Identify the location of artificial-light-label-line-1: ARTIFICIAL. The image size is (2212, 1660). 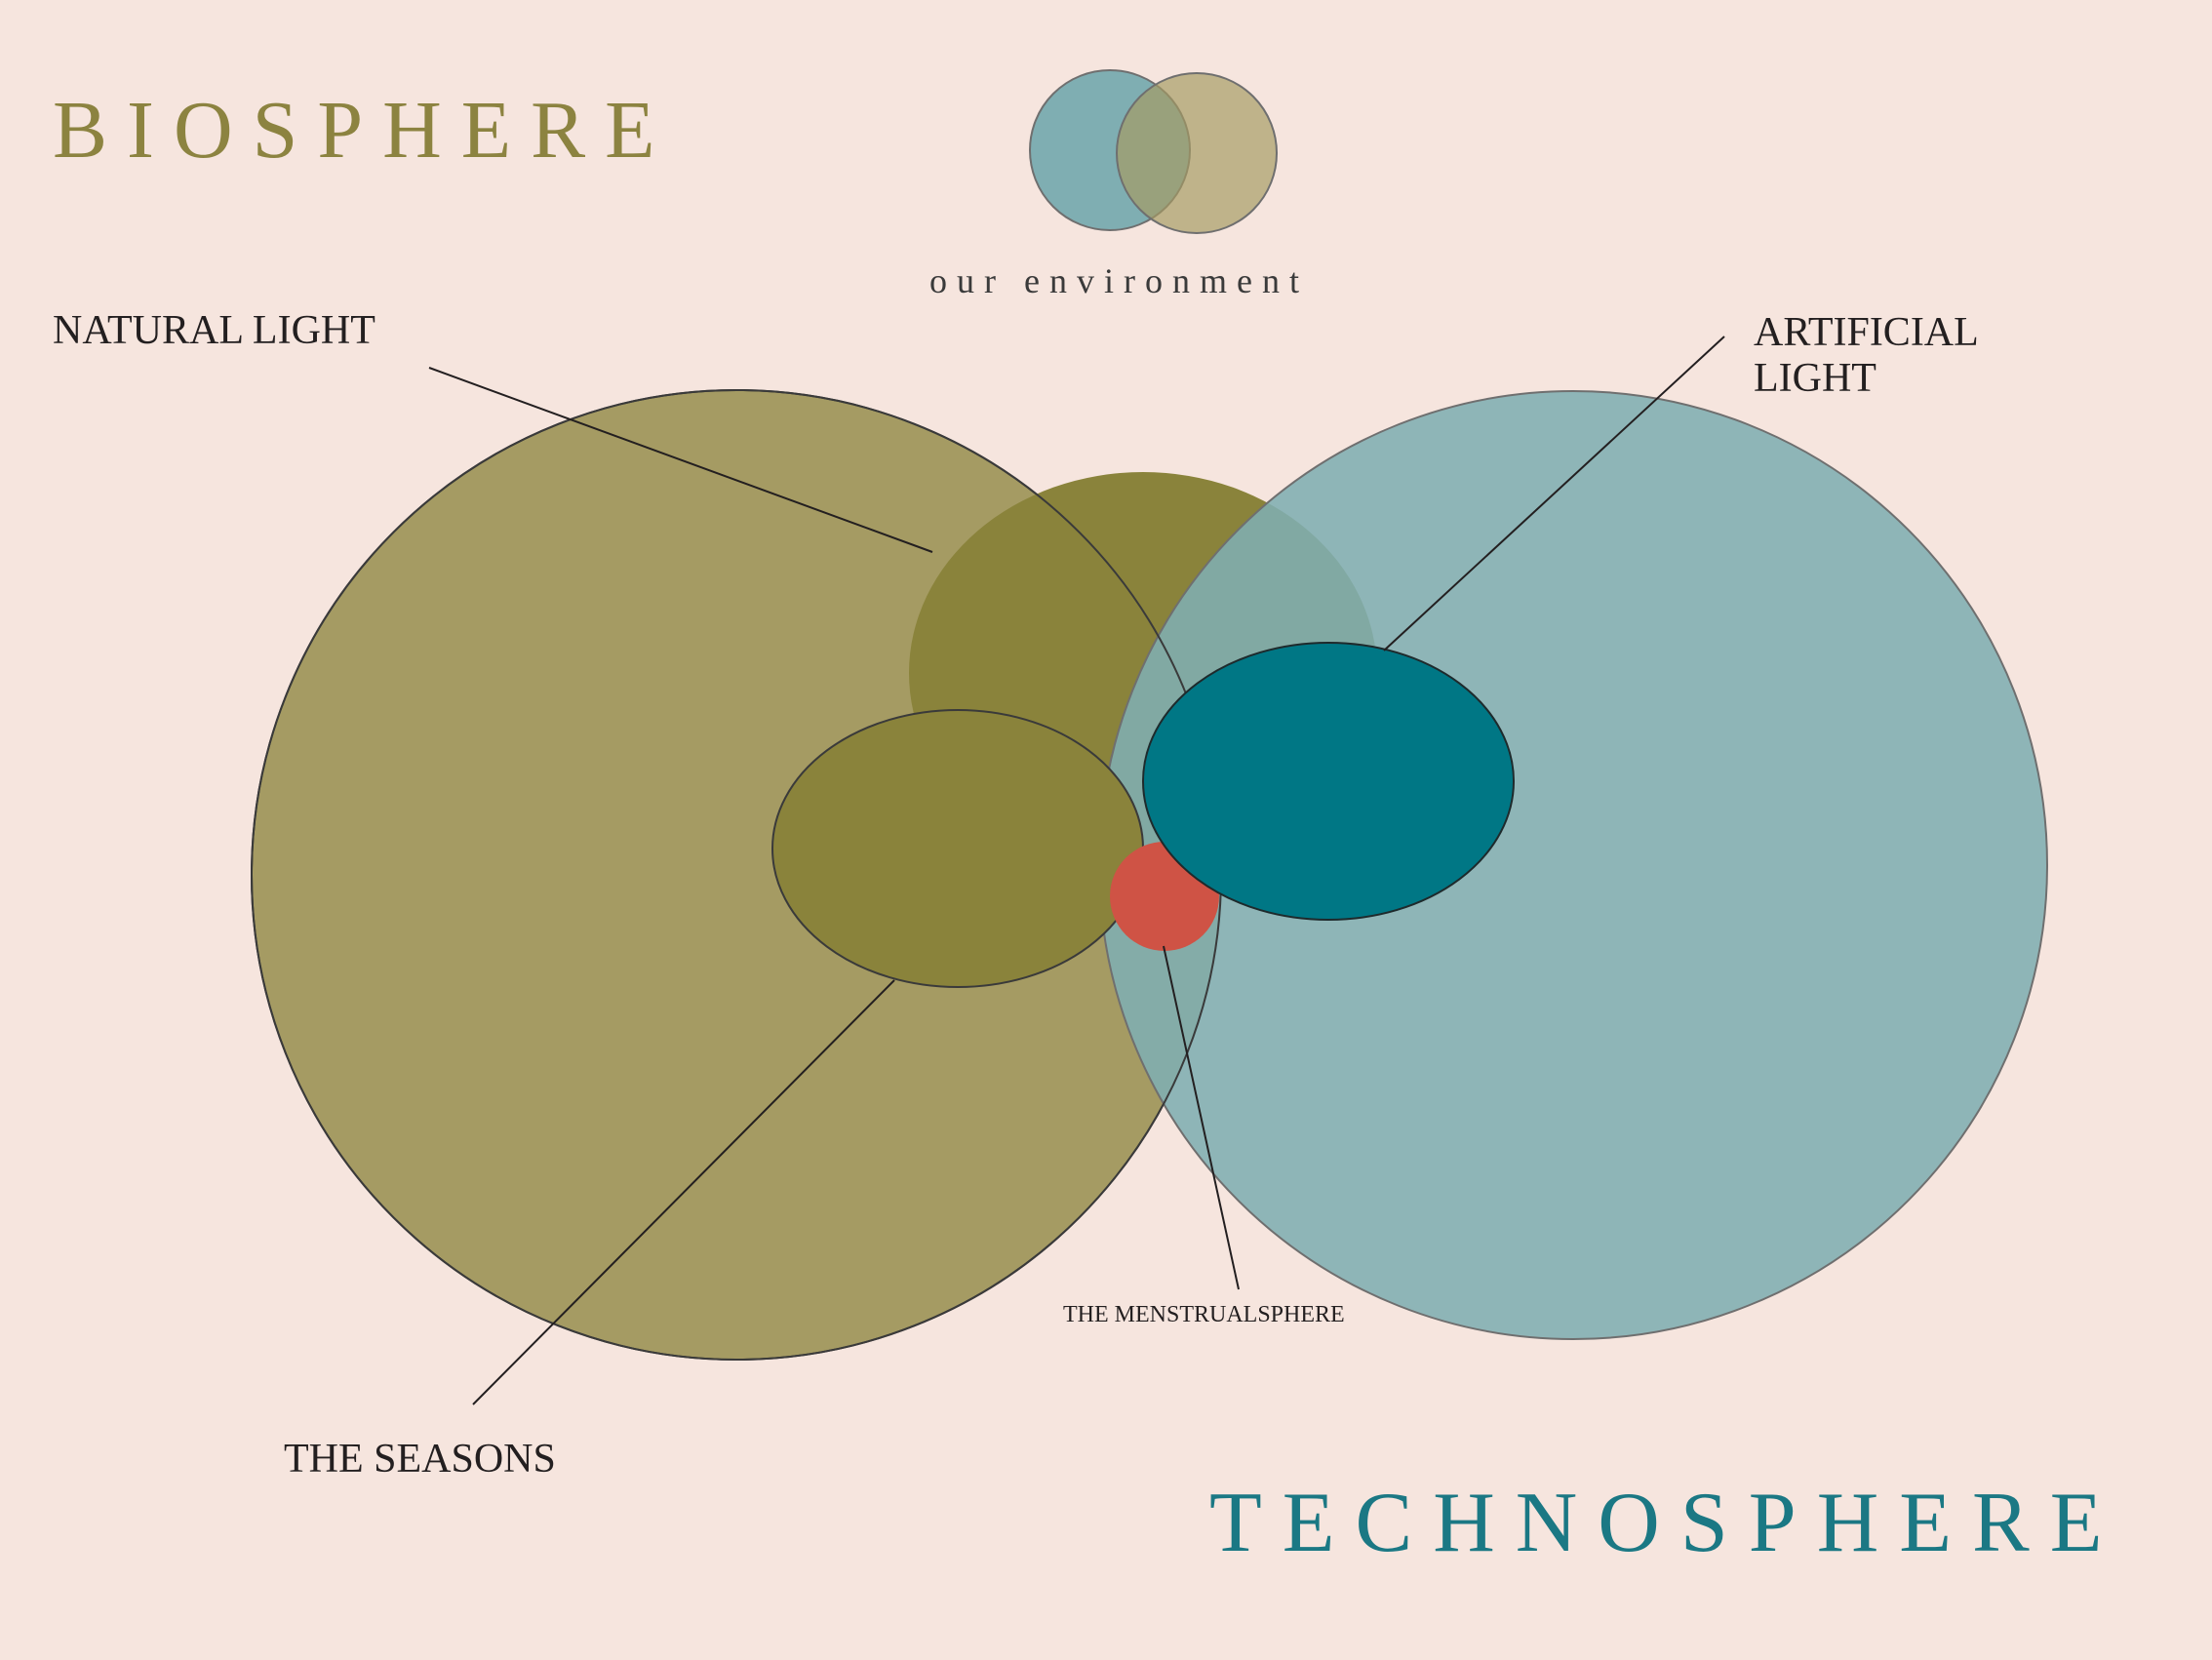
(1866, 332).